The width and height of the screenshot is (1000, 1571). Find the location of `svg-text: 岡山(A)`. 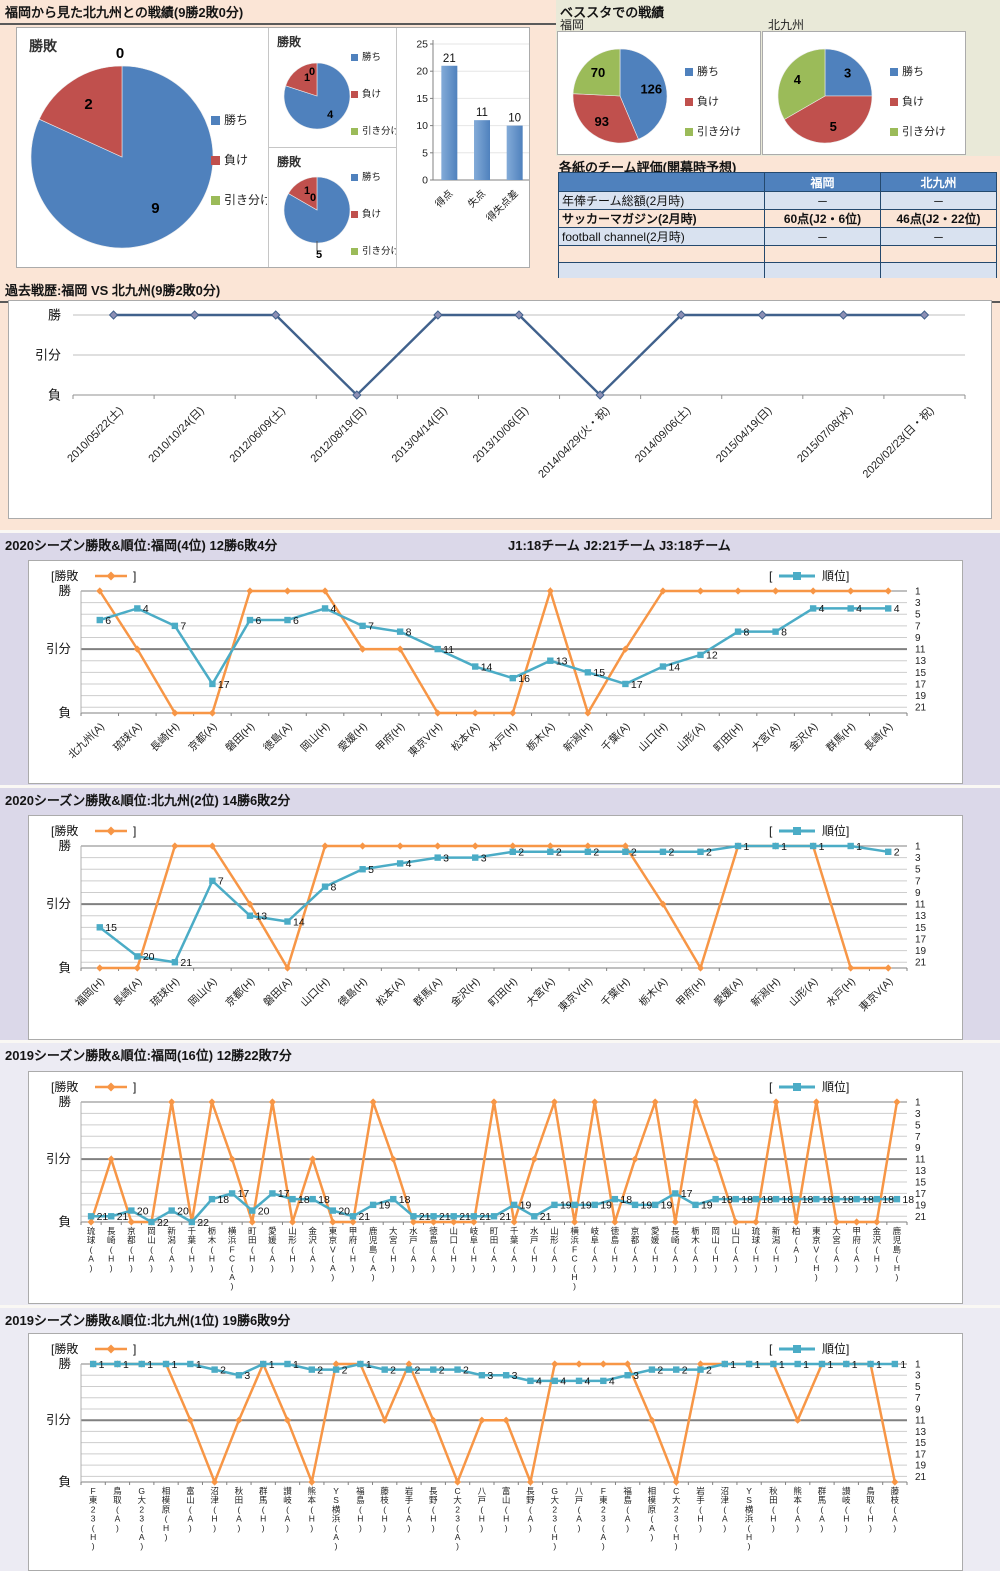

svg-text: 岡山(A) is located at coordinates (202, 992).